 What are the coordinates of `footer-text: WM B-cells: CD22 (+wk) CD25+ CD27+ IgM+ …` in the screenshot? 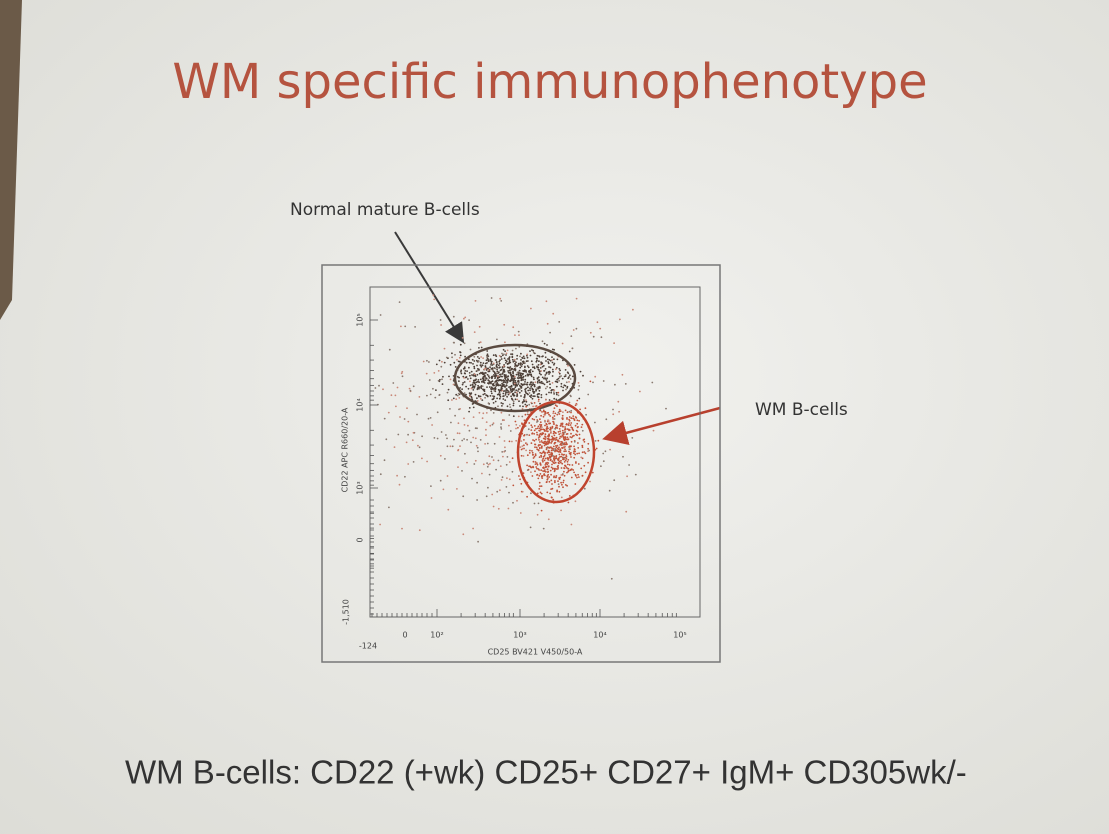 It's located at (546, 772).